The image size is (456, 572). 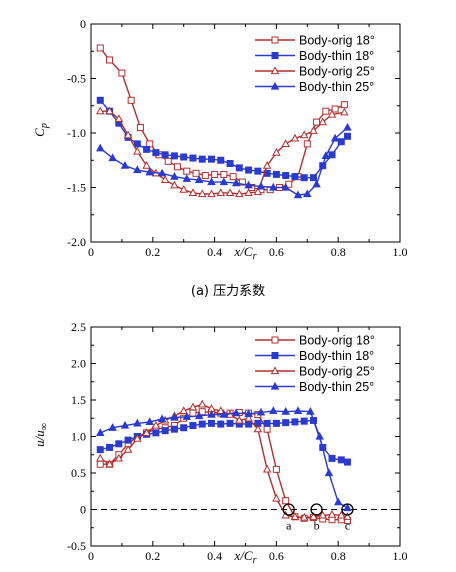 What do you see at coordinates (245, 253) in the screenshot?
I see `x-axis-label: x/Cr` at bounding box center [245, 253].